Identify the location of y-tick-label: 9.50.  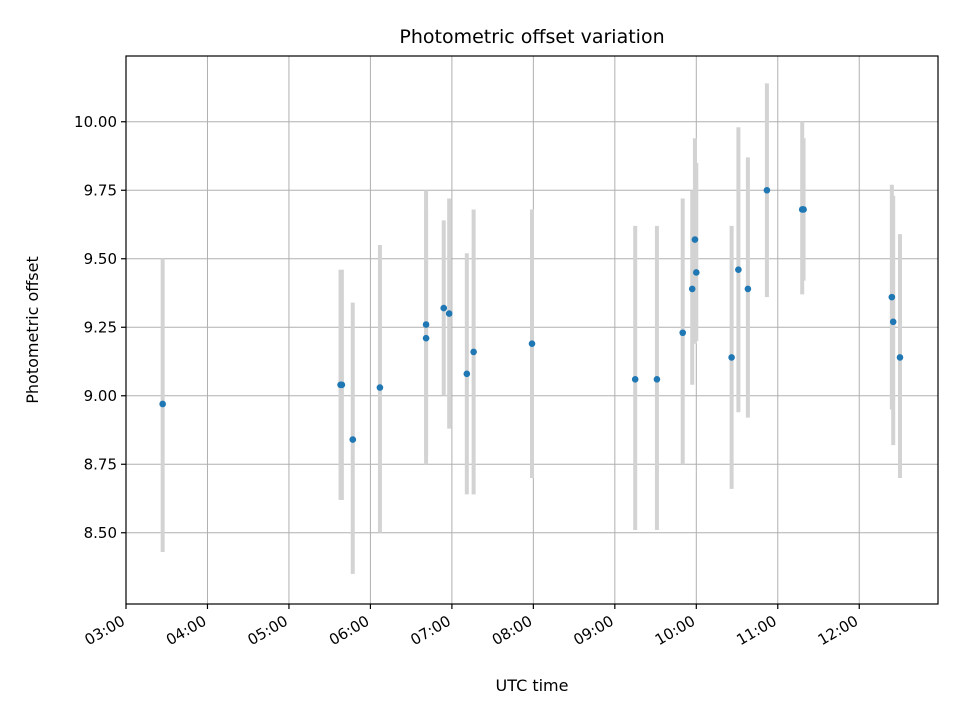
(100, 259).